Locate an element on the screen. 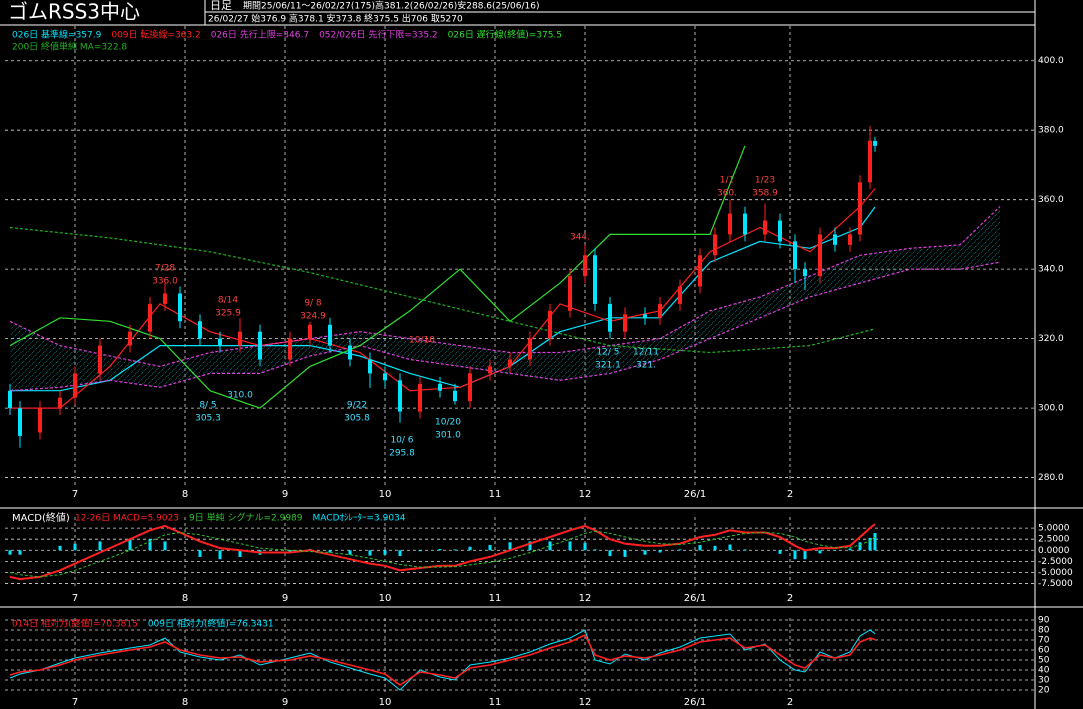  legend-entry: 009日 相対力(終値)=76.3431 is located at coordinates (211, 624).